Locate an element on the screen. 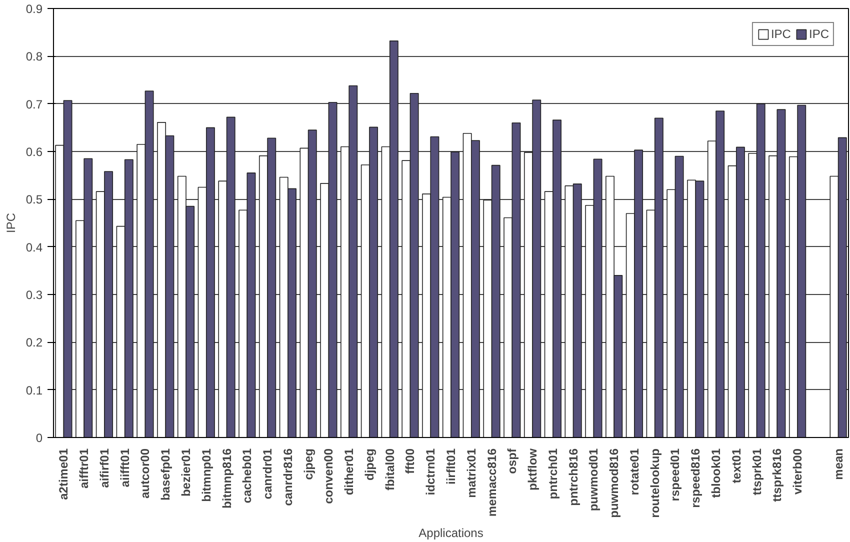 The image size is (850, 542). x-tick-label: a2time01 is located at coordinates (63, 474).